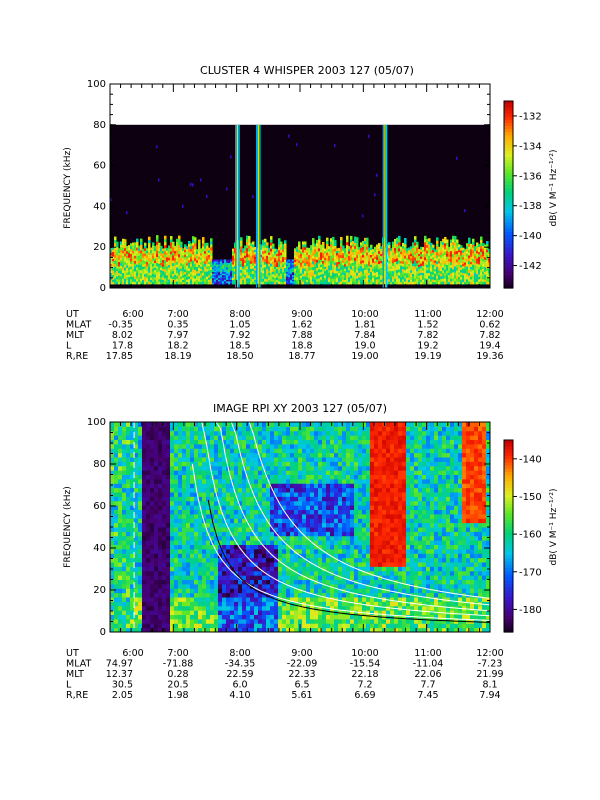 This screenshot has height=800, width=600. I want to click on colorbar: -132-134-136-138-140-142, so click(522, 194).